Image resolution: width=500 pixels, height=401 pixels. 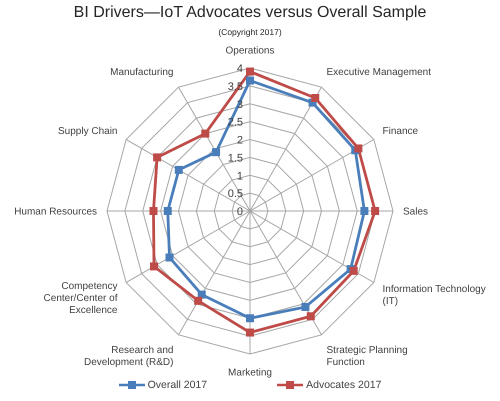 What do you see at coordinates (344, 385) in the screenshot?
I see `legend-label: Advocates 2017` at bounding box center [344, 385].